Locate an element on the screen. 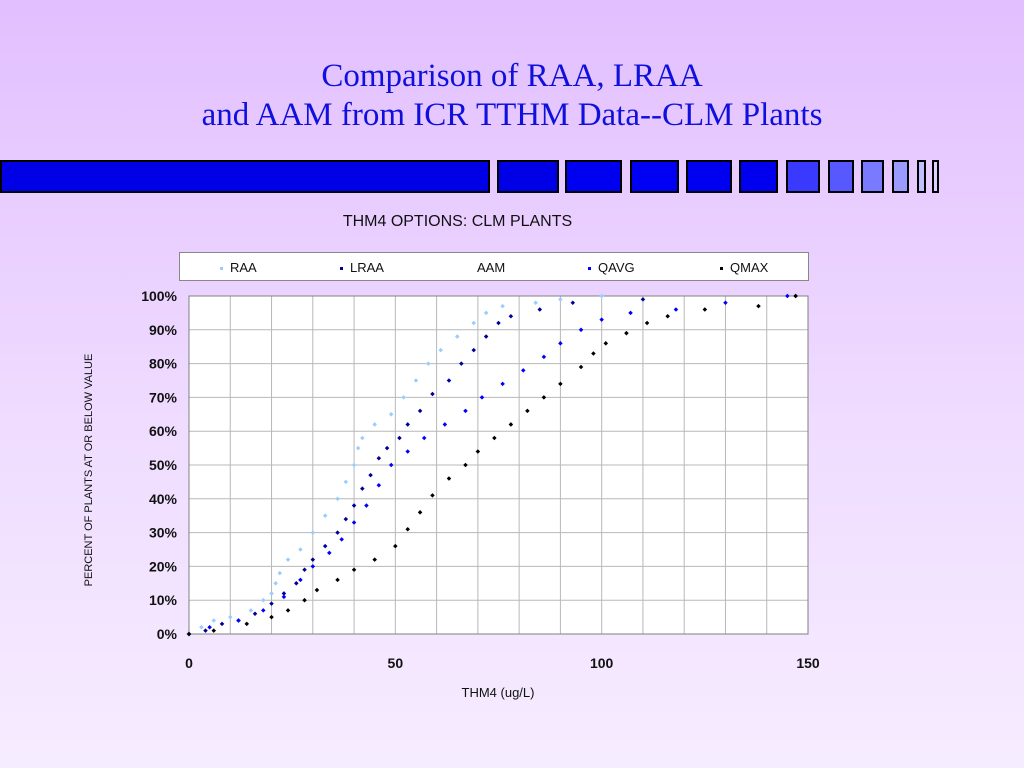 The image size is (1024, 768). legend-item-qavg: QAVG is located at coordinates (611, 267).